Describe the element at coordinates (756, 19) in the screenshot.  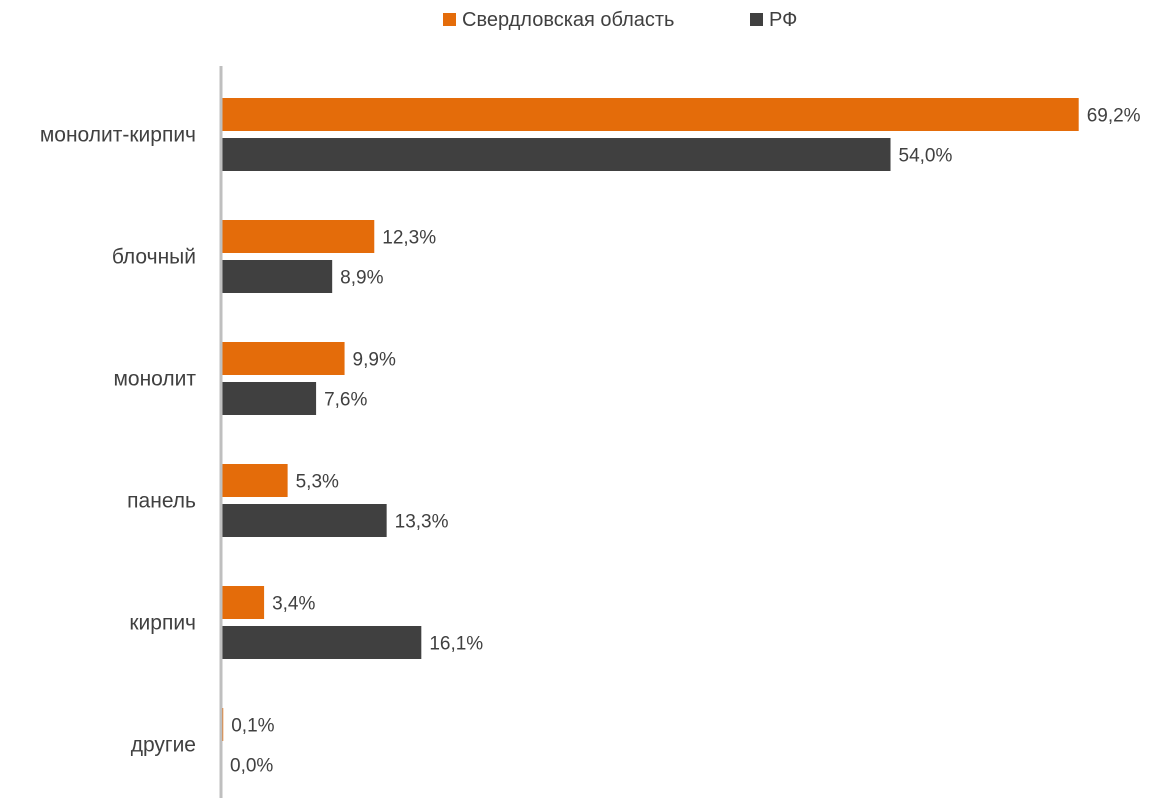
I see `legend-swatch-rf` at that location.